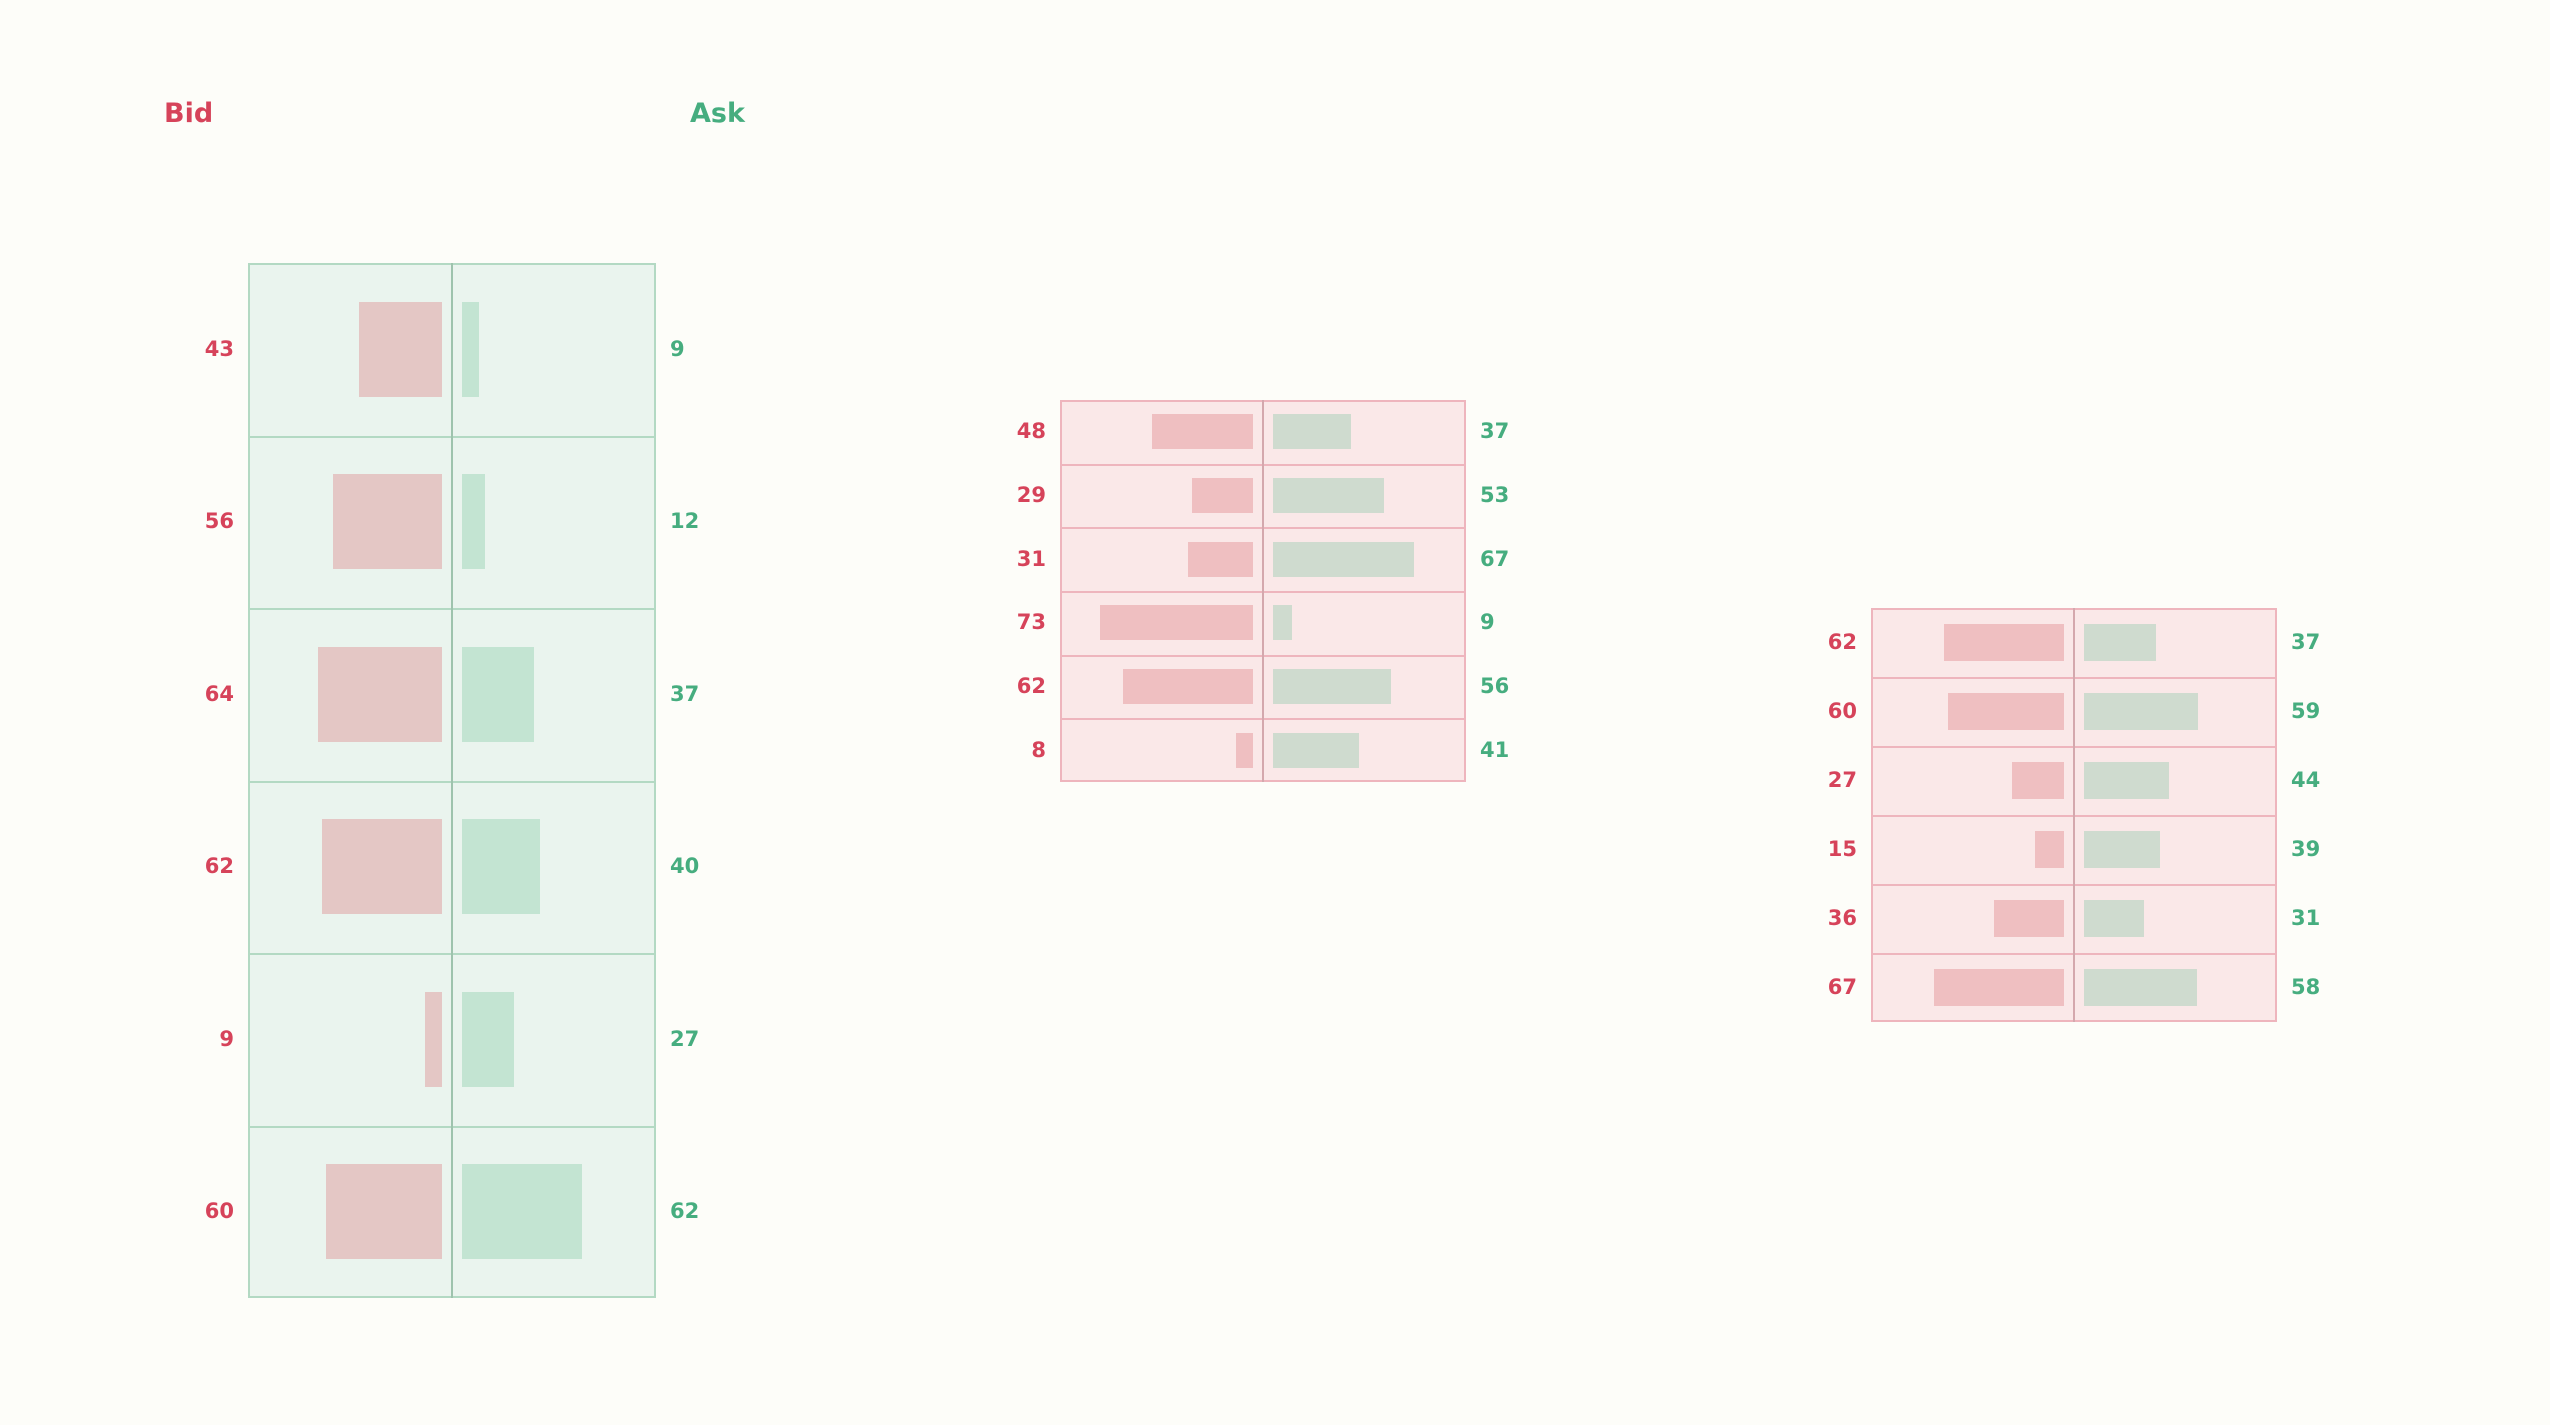 Image resolution: width=2550 pixels, height=1425 pixels. What do you see at coordinates (1031, 622) in the screenshot?
I see `bid-value-label: 73` at bounding box center [1031, 622].